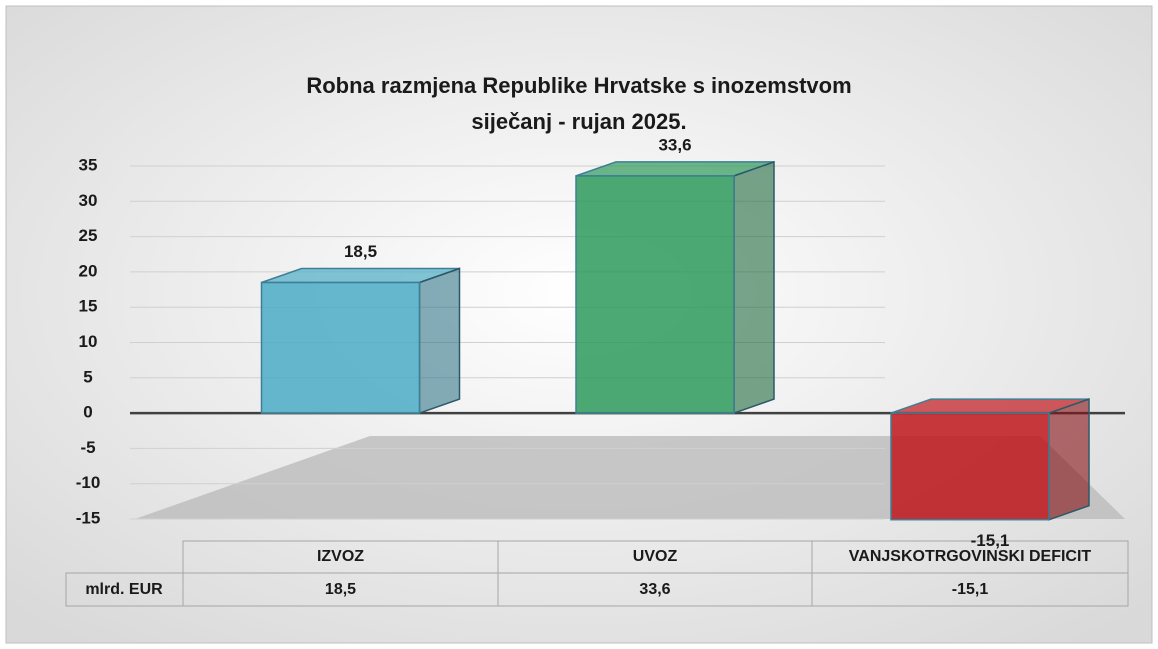  I want to click on y-tick-label: 35, so click(88, 164).